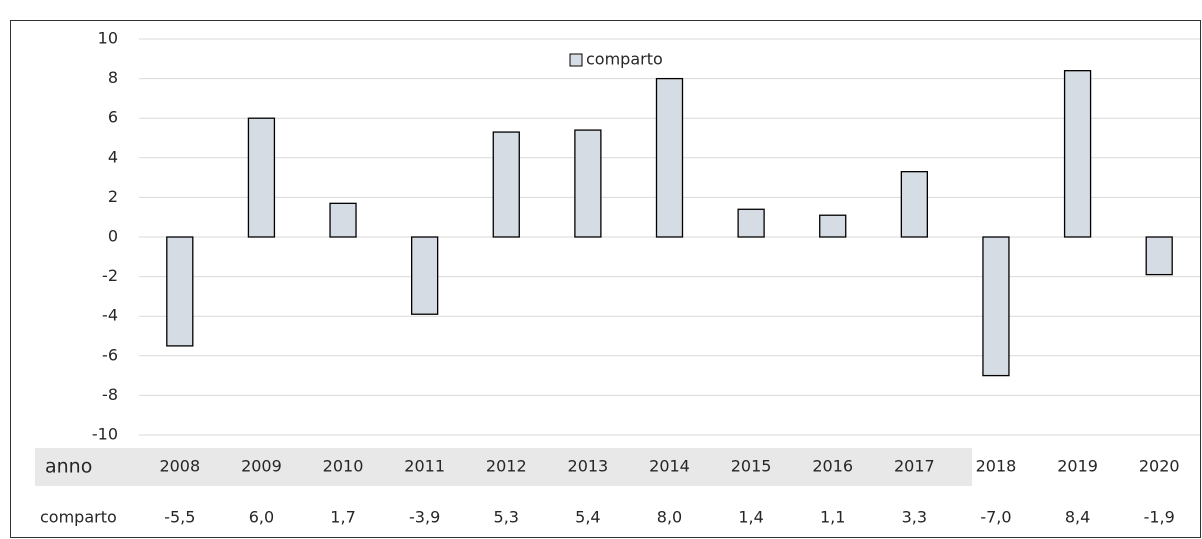  What do you see at coordinates (624, 59) in the screenshot?
I see `legend-label: comparto` at bounding box center [624, 59].